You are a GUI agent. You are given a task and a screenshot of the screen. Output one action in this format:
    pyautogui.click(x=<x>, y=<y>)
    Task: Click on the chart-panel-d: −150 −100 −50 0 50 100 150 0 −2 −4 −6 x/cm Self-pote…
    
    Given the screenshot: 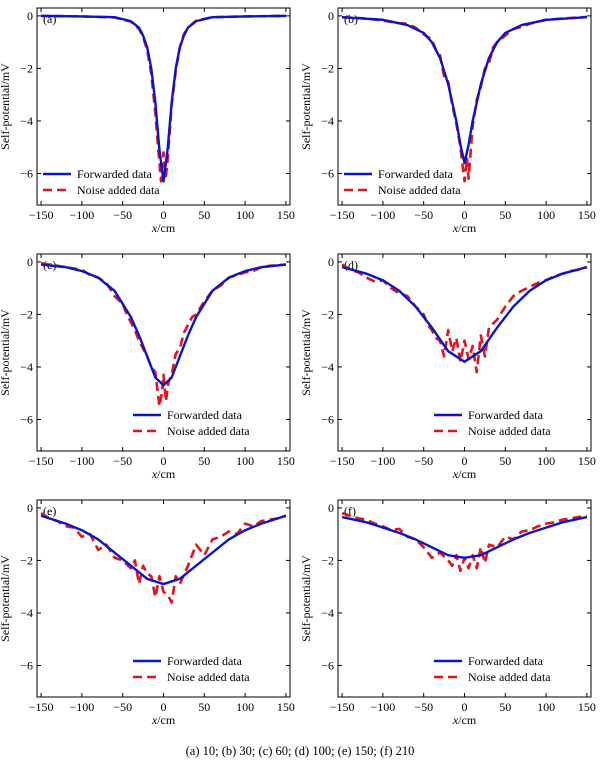 What is the action you would take?
    pyautogui.click(x=447, y=367)
    